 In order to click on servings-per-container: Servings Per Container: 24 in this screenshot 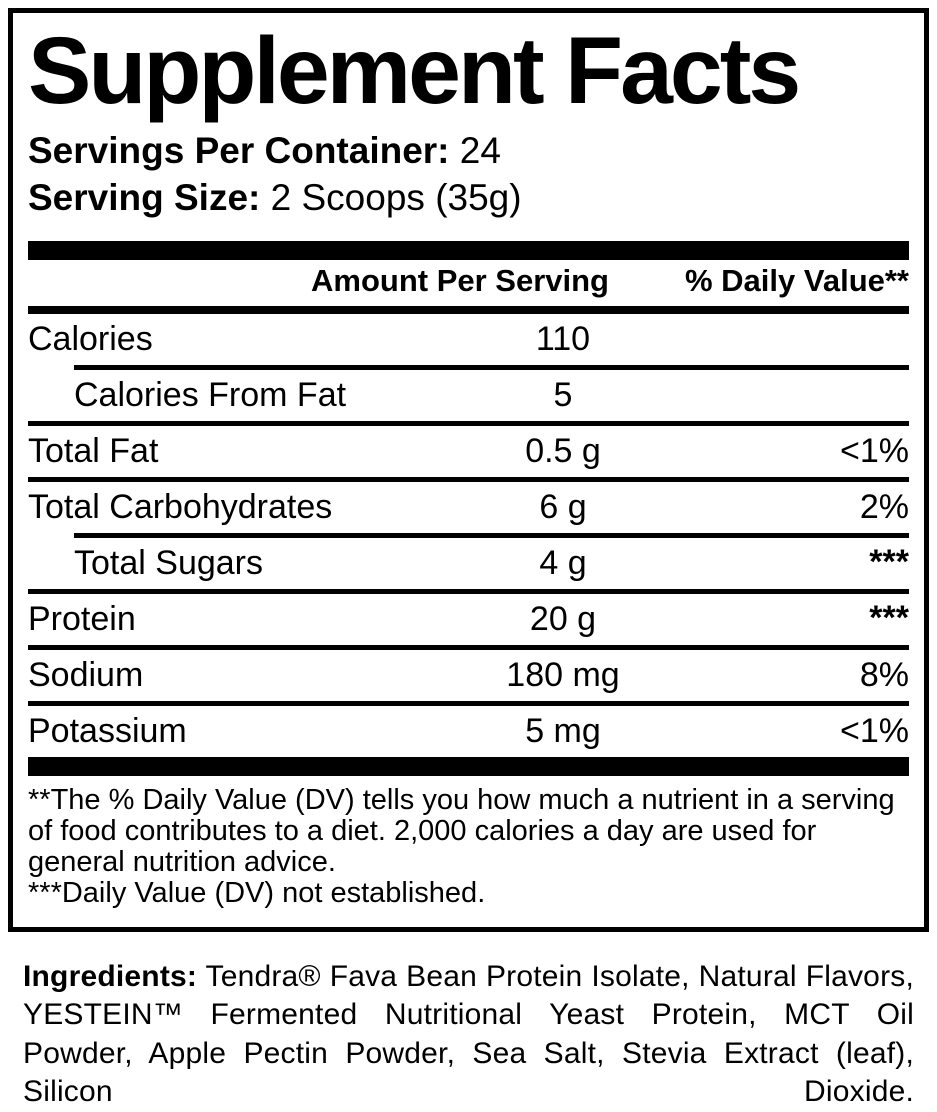, I will do `click(468, 151)`.